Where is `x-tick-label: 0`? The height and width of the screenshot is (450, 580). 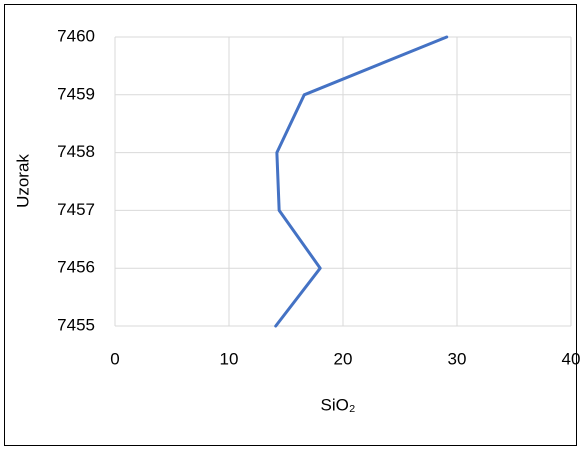 x-tick-label: 0 is located at coordinates (114, 358).